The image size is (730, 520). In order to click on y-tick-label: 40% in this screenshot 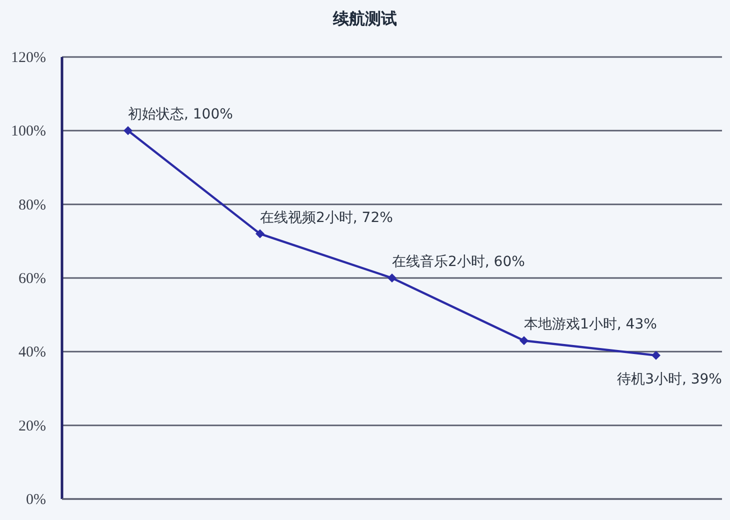, I will do `click(32, 352)`.